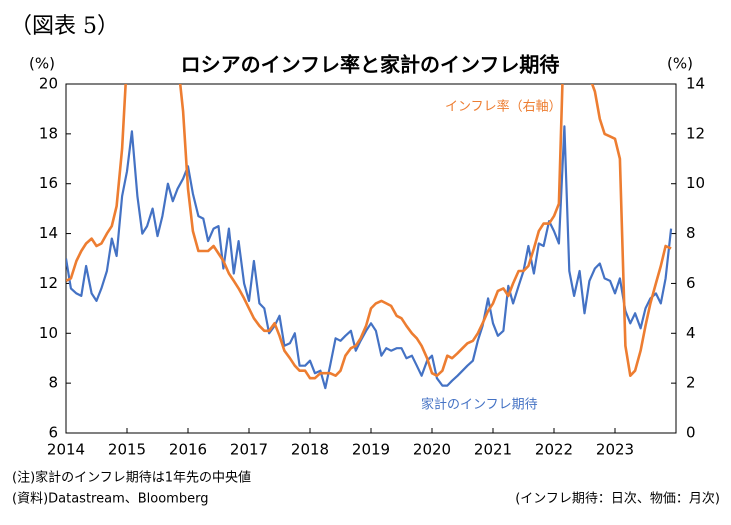 The height and width of the screenshot is (525, 731). Describe the element at coordinates (48, 283) in the screenshot. I see `y-tick-label: 12` at that location.